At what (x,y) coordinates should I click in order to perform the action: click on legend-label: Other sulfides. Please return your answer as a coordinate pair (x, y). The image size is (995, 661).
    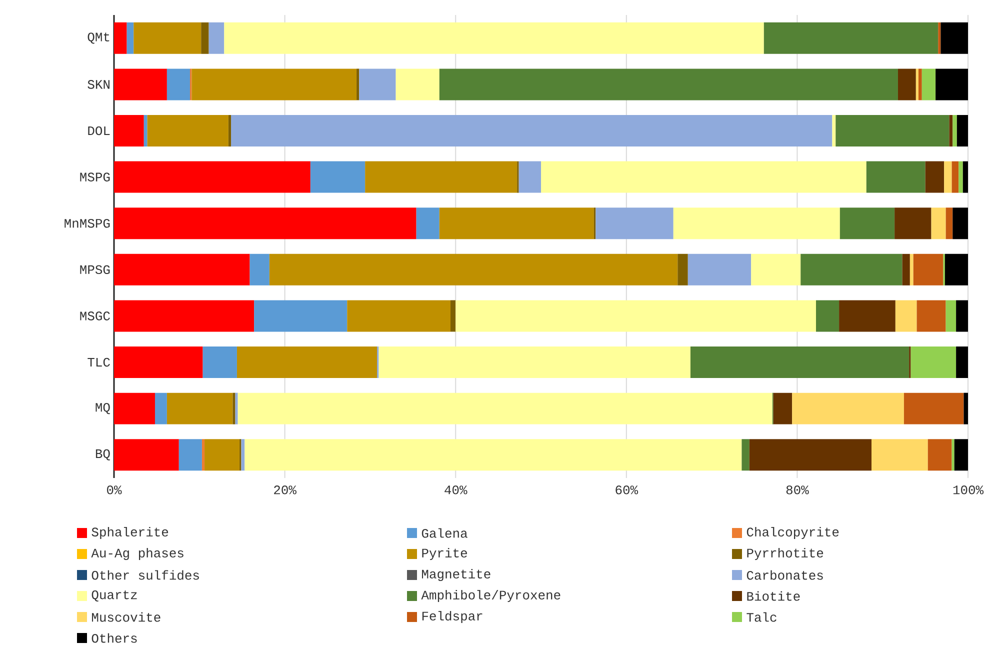
    Looking at the image, I should click on (145, 575).